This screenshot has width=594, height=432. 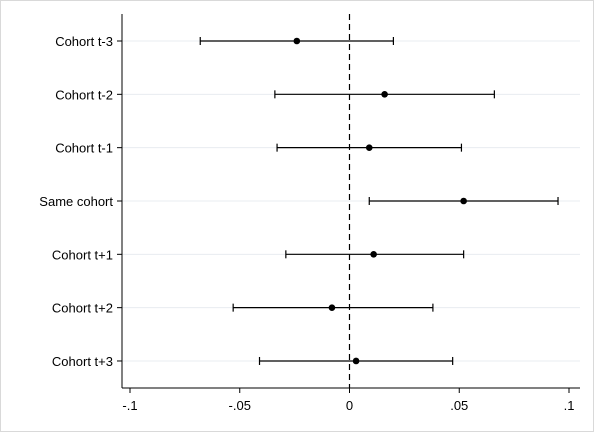 I want to click on x-tick-label: 0, so click(x=349, y=405).